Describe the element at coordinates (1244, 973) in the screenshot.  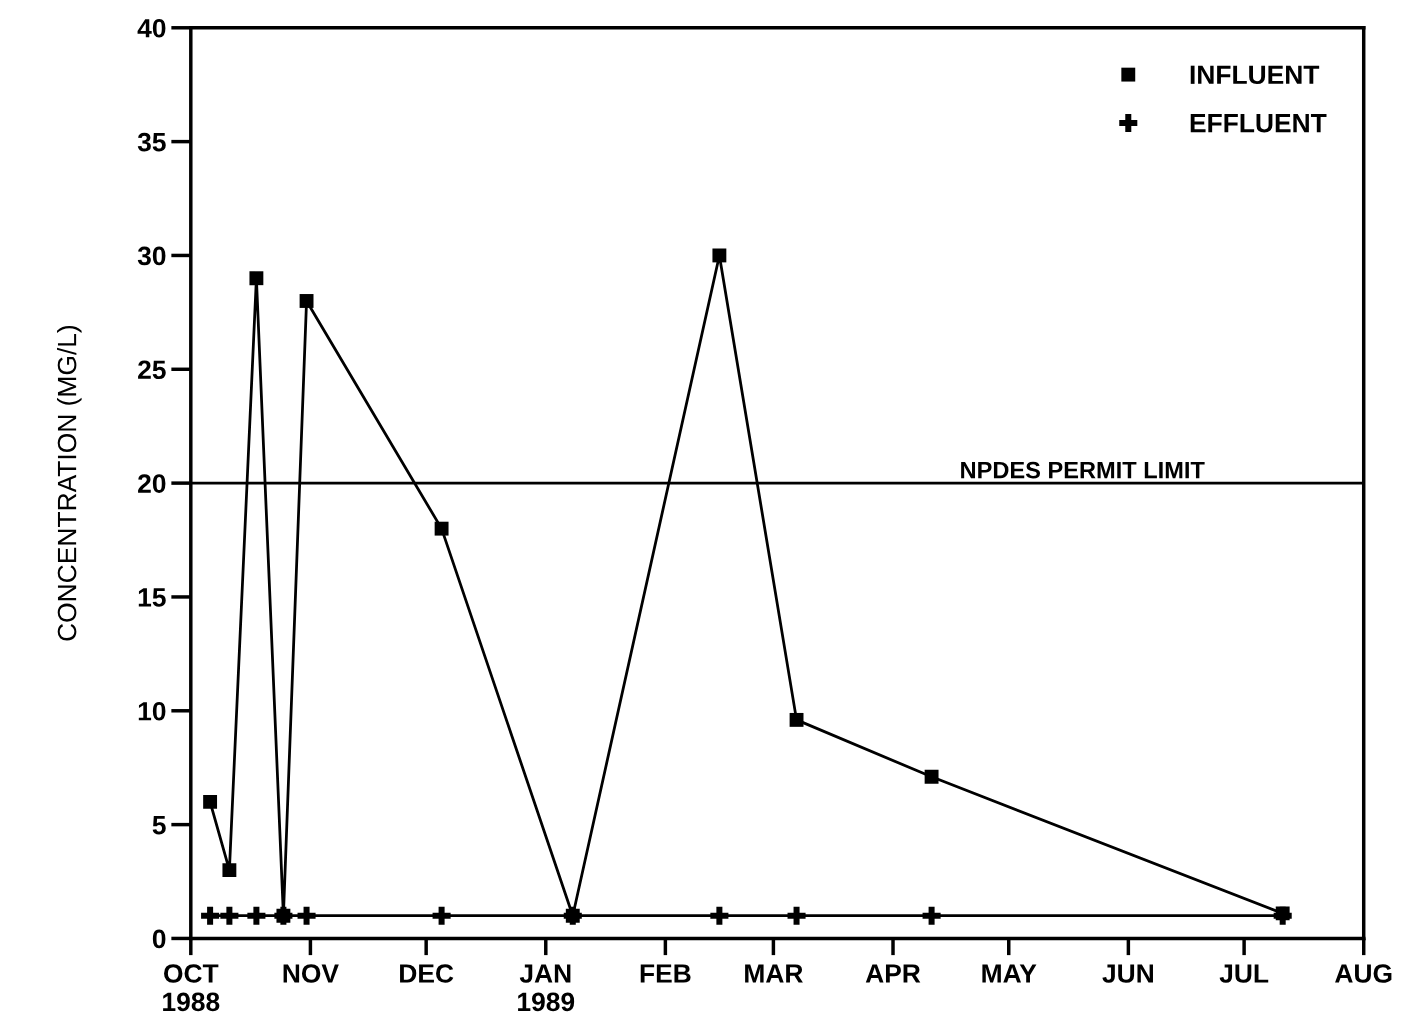
I see `x-tick-label: JUL` at that location.